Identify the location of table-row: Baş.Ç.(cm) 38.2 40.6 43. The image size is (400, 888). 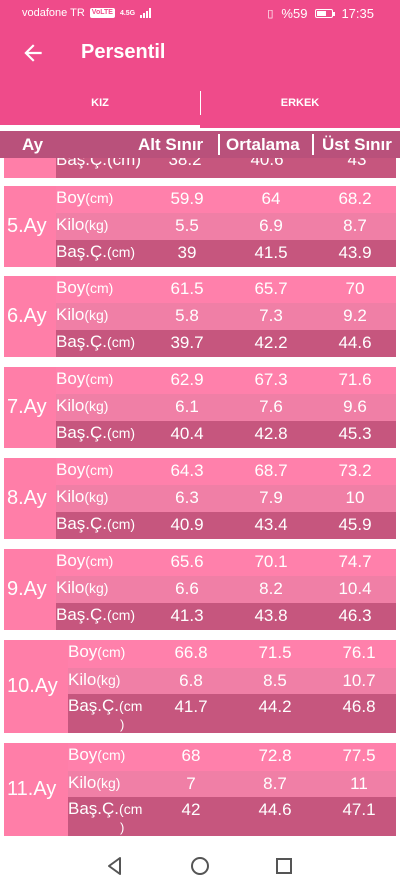
(226, 168).